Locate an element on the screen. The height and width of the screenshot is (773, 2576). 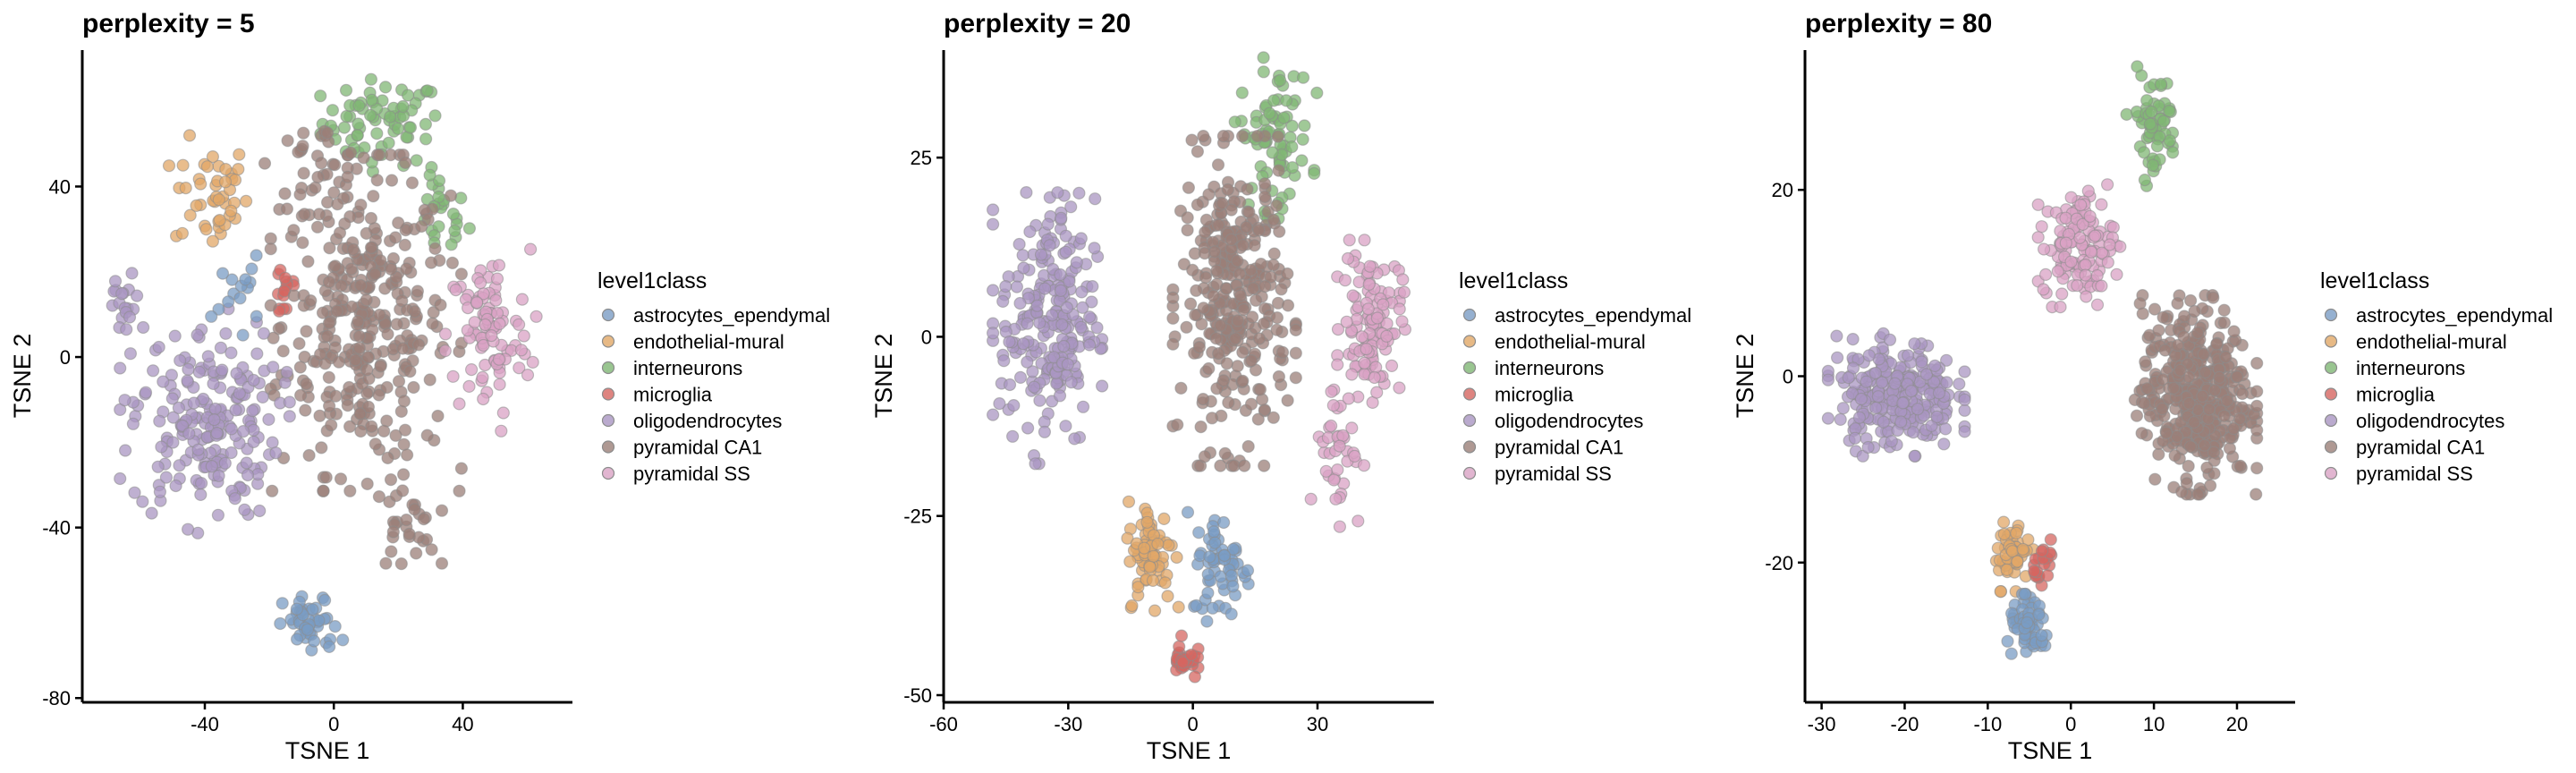
panel-1-y-axis-label: TSNE 2 is located at coordinates (22, 376).